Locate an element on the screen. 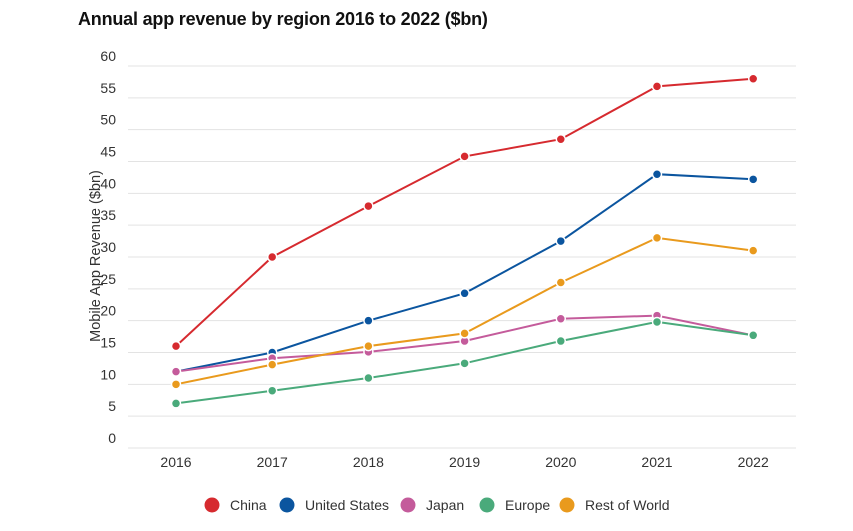 The width and height of the screenshot is (853, 531). legend-item-europe: Europe is located at coordinates (515, 505).